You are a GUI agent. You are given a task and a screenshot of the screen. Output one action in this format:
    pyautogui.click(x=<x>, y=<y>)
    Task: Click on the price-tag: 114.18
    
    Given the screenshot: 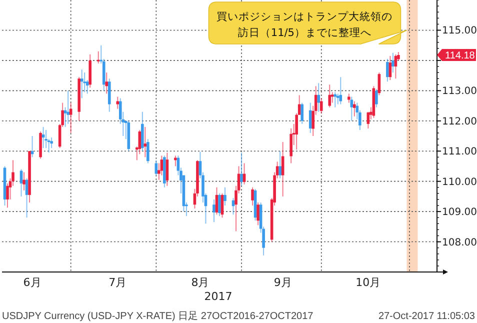 What is the action you would take?
    pyautogui.click(x=456, y=55)
    